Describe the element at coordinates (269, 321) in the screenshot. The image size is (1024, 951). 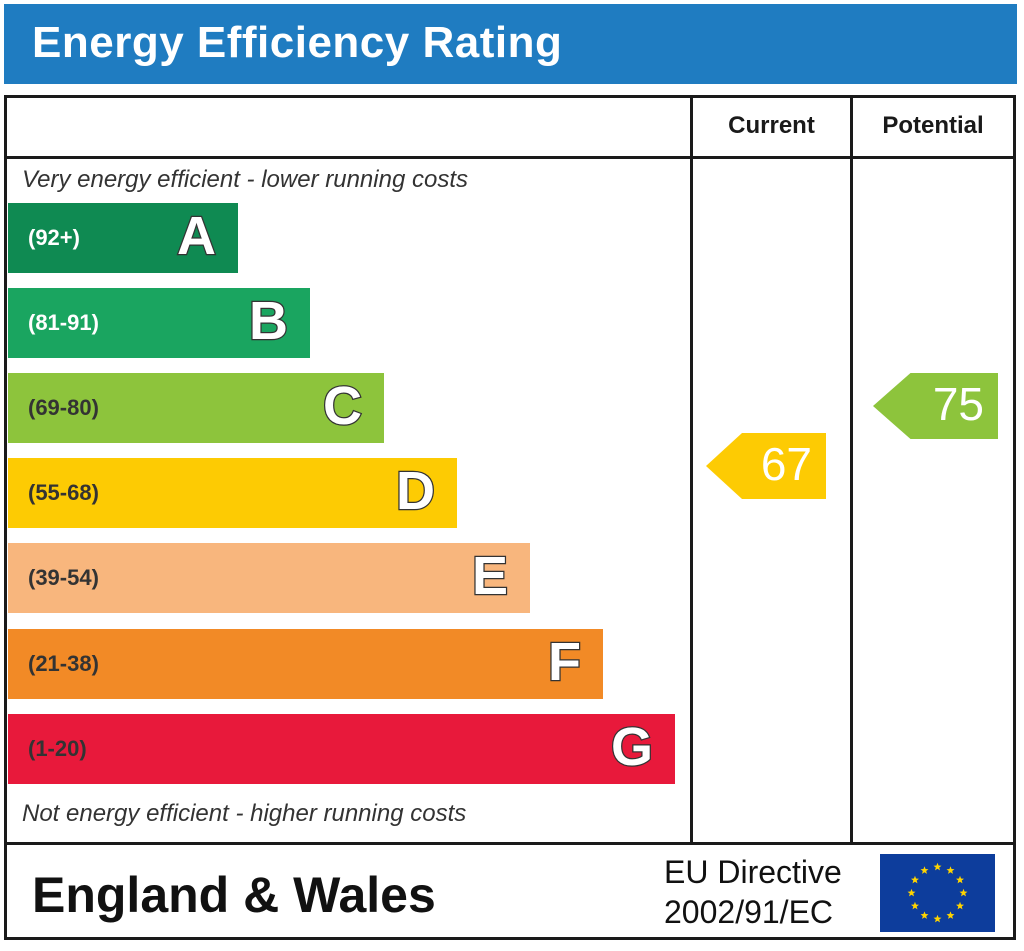
I see `band-letter: B` at that location.